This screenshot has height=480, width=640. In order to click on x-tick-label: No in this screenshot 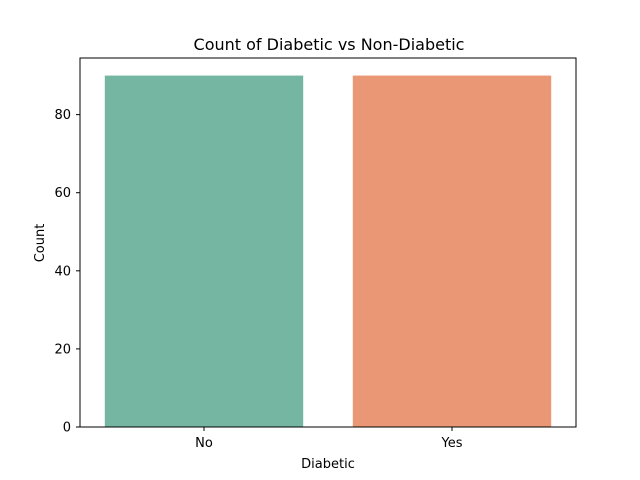, I will do `click(204, 443)`.